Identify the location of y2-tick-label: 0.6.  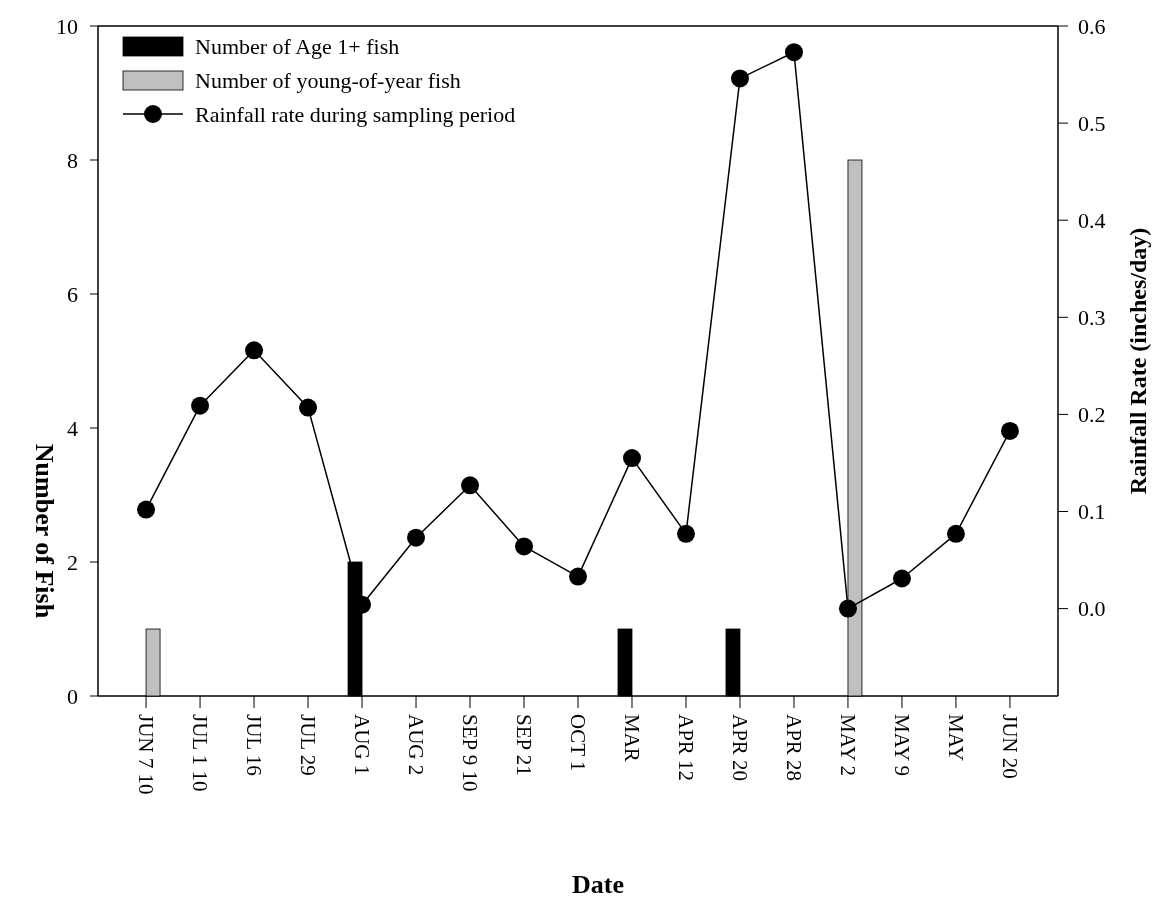
(1092, 26).